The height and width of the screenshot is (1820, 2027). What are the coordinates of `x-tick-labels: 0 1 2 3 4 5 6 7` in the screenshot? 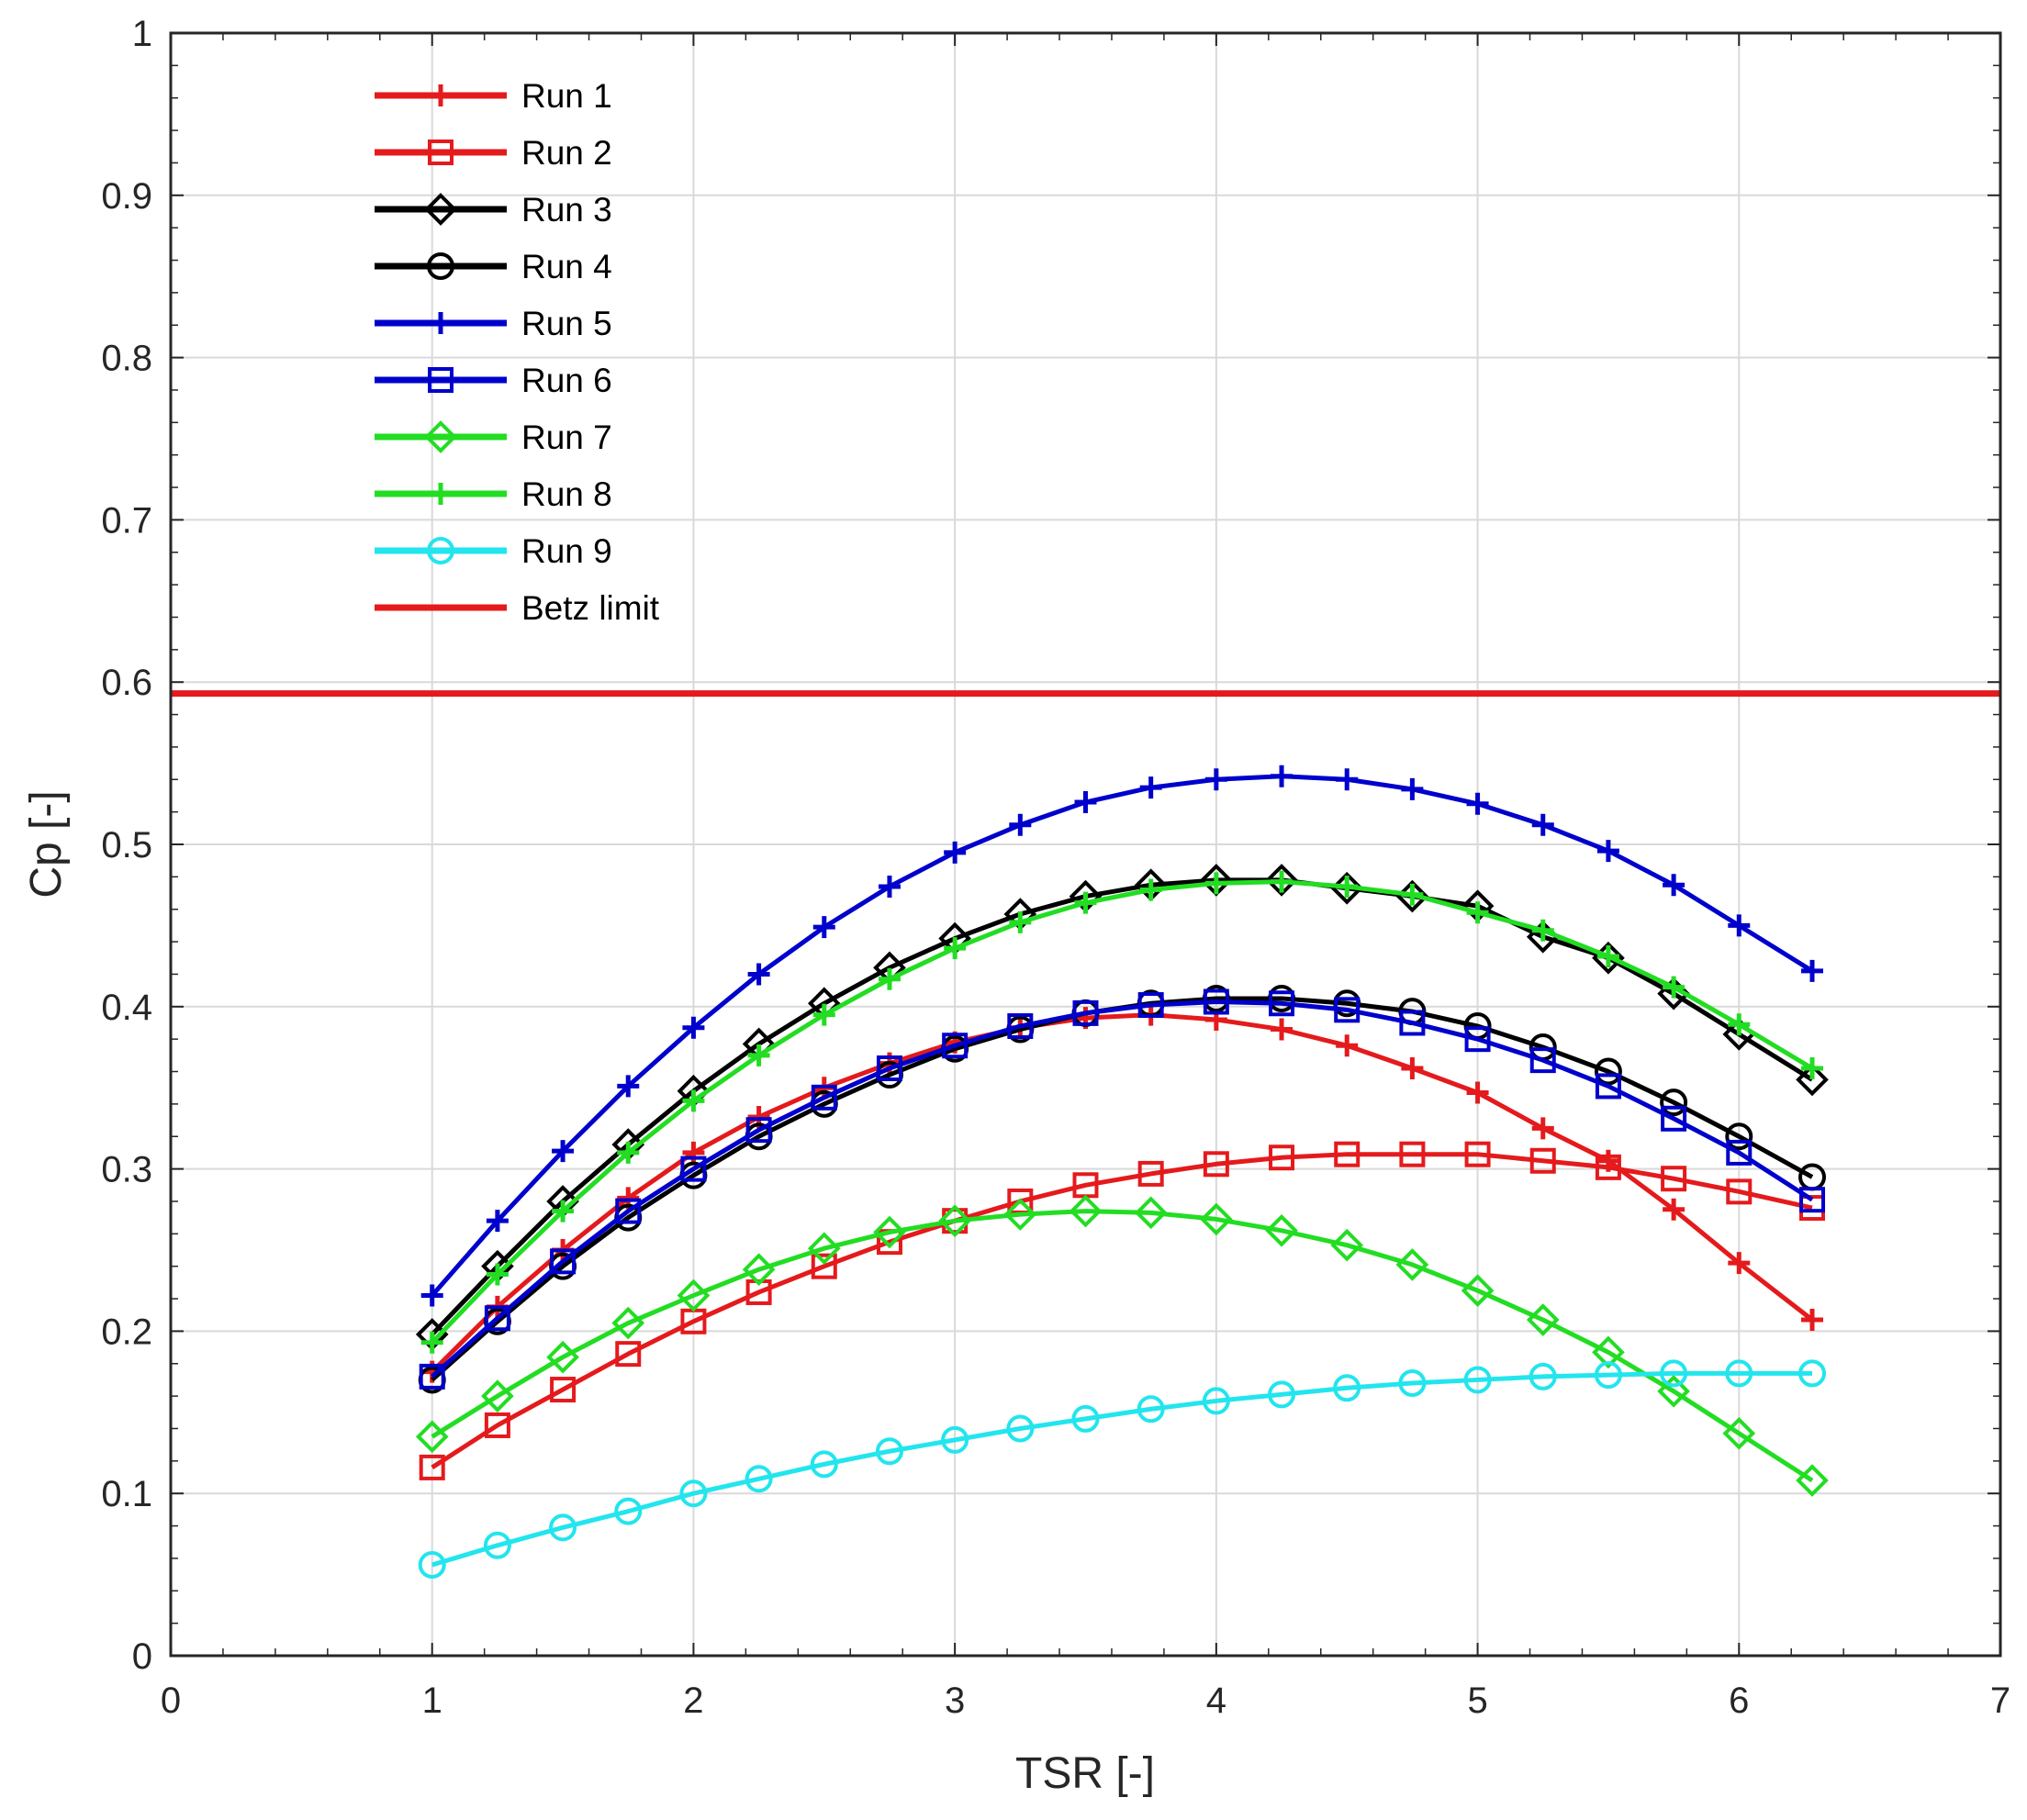 It's located at (1085, 1700).